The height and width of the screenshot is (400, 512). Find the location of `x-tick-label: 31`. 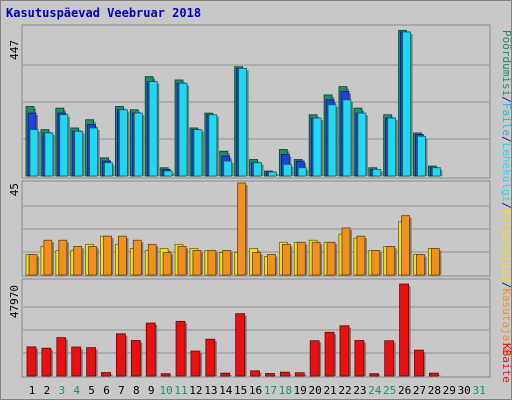

x-tick-label: 31 is located at coordinates (478, 390).